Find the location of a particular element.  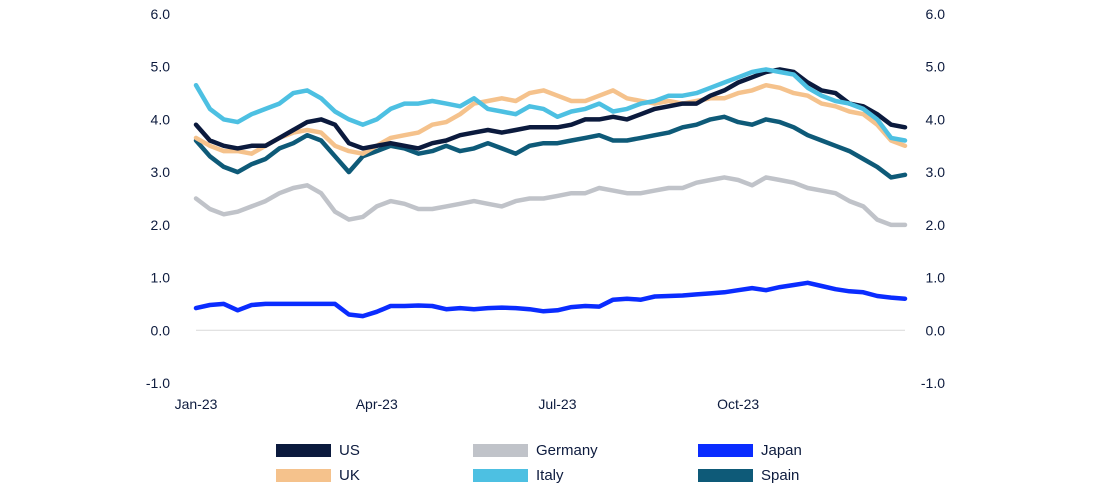

series-line-us is located at coordinates (550, 109).